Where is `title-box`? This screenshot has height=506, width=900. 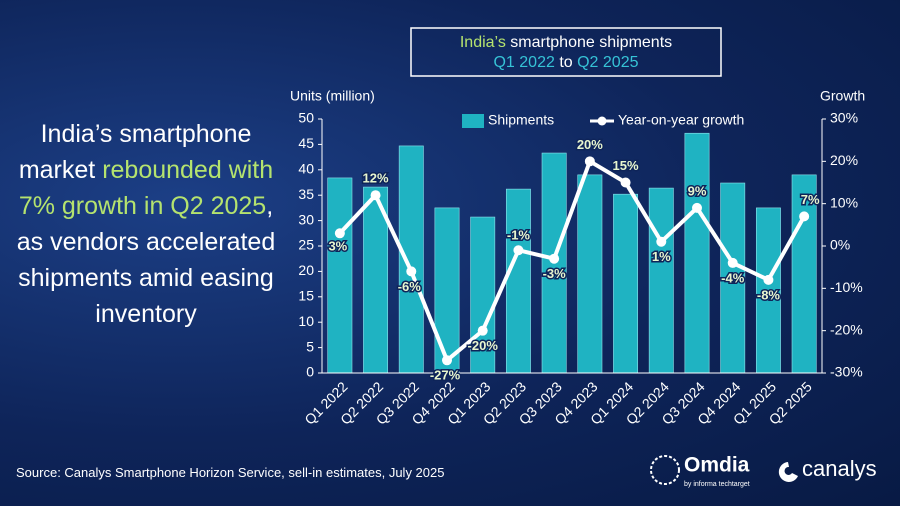
title-box is located at coordinates (566, 52).